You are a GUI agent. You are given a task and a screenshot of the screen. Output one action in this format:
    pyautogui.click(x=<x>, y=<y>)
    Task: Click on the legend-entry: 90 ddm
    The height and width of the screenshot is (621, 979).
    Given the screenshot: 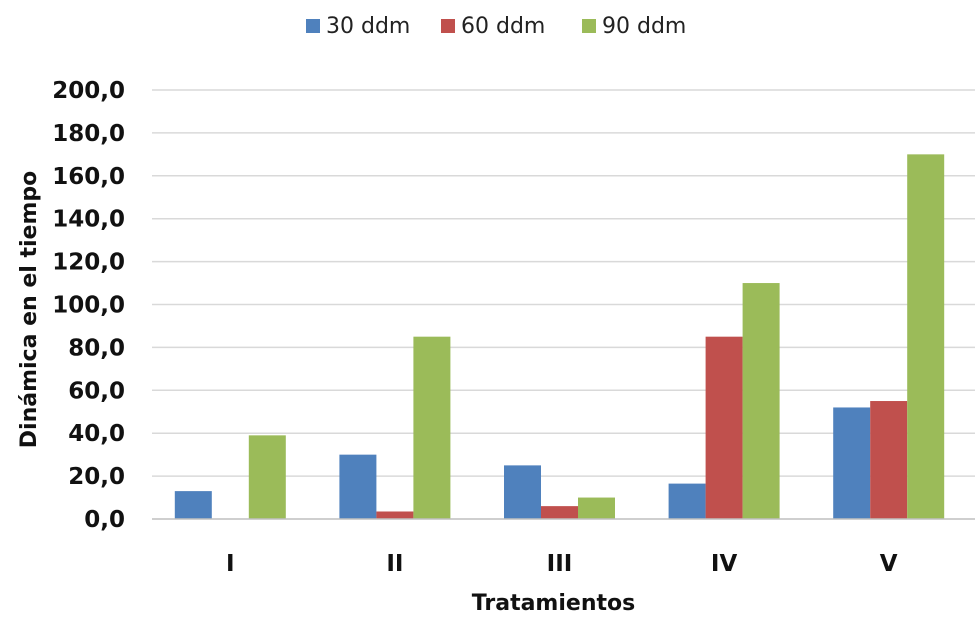 What is the action you would take?
    pyautogui.click(x=644, y=26)
    